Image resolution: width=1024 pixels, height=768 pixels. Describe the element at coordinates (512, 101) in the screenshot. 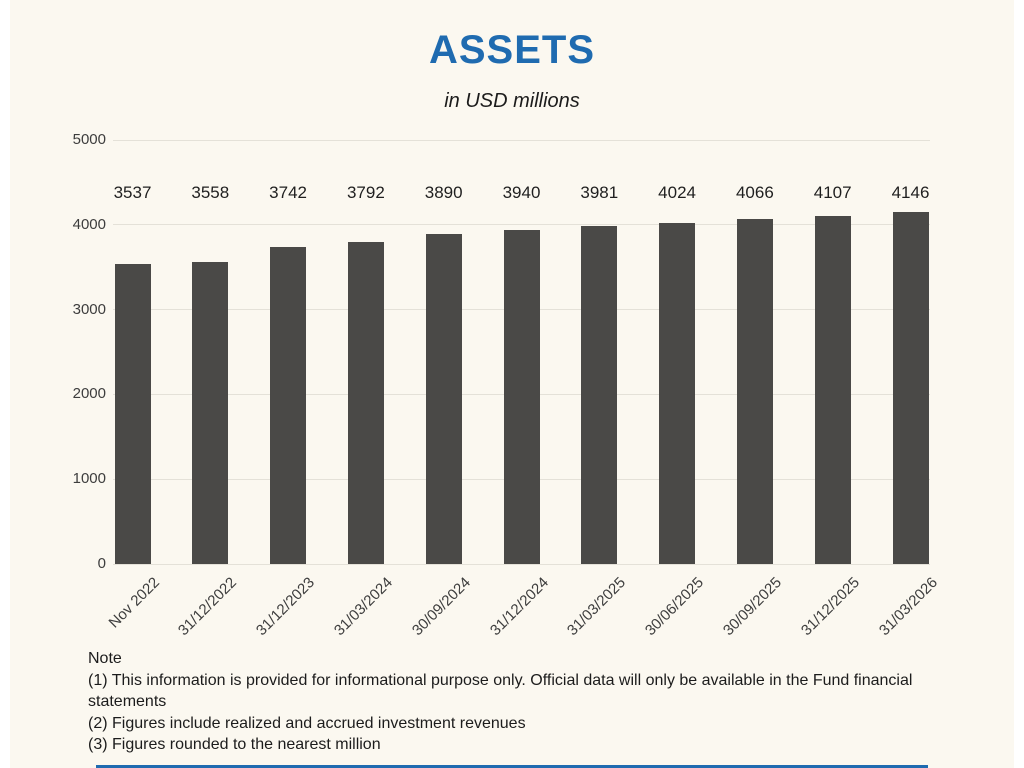

I see `chart-subtitle: in USD millions` at that location.